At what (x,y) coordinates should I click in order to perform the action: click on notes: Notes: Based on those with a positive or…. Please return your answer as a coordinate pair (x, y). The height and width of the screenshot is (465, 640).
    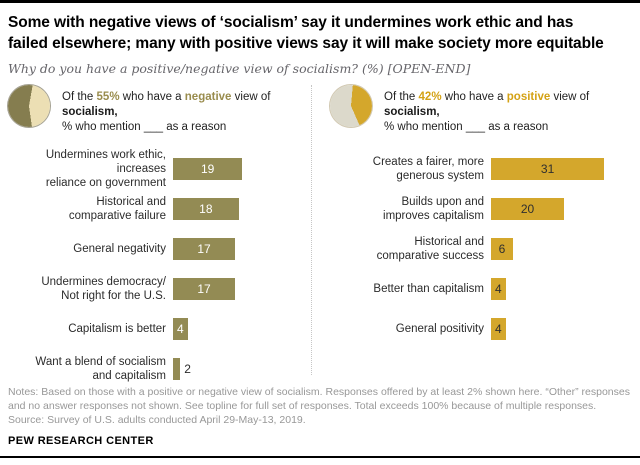
    Looking at the image, I should click on (320, 406).